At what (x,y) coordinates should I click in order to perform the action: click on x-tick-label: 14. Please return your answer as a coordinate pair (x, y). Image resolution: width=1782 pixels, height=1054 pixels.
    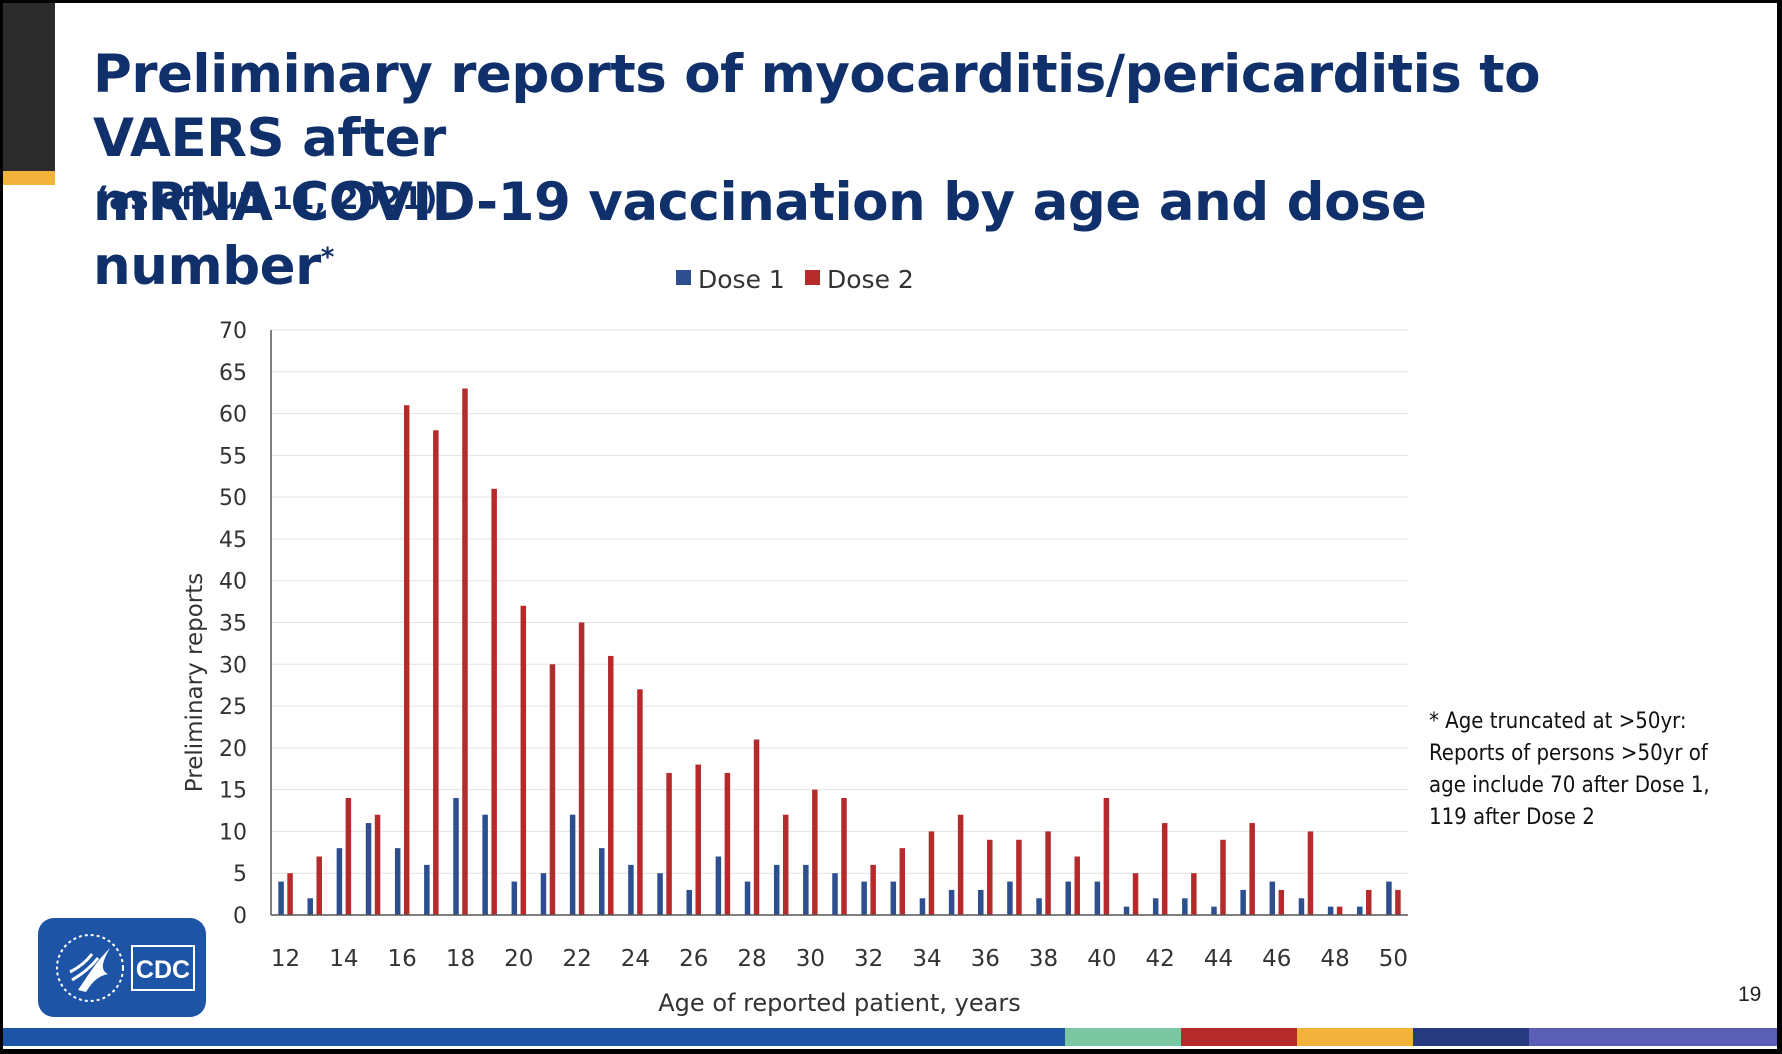
    Looking at the image, I should click on (343, 959).